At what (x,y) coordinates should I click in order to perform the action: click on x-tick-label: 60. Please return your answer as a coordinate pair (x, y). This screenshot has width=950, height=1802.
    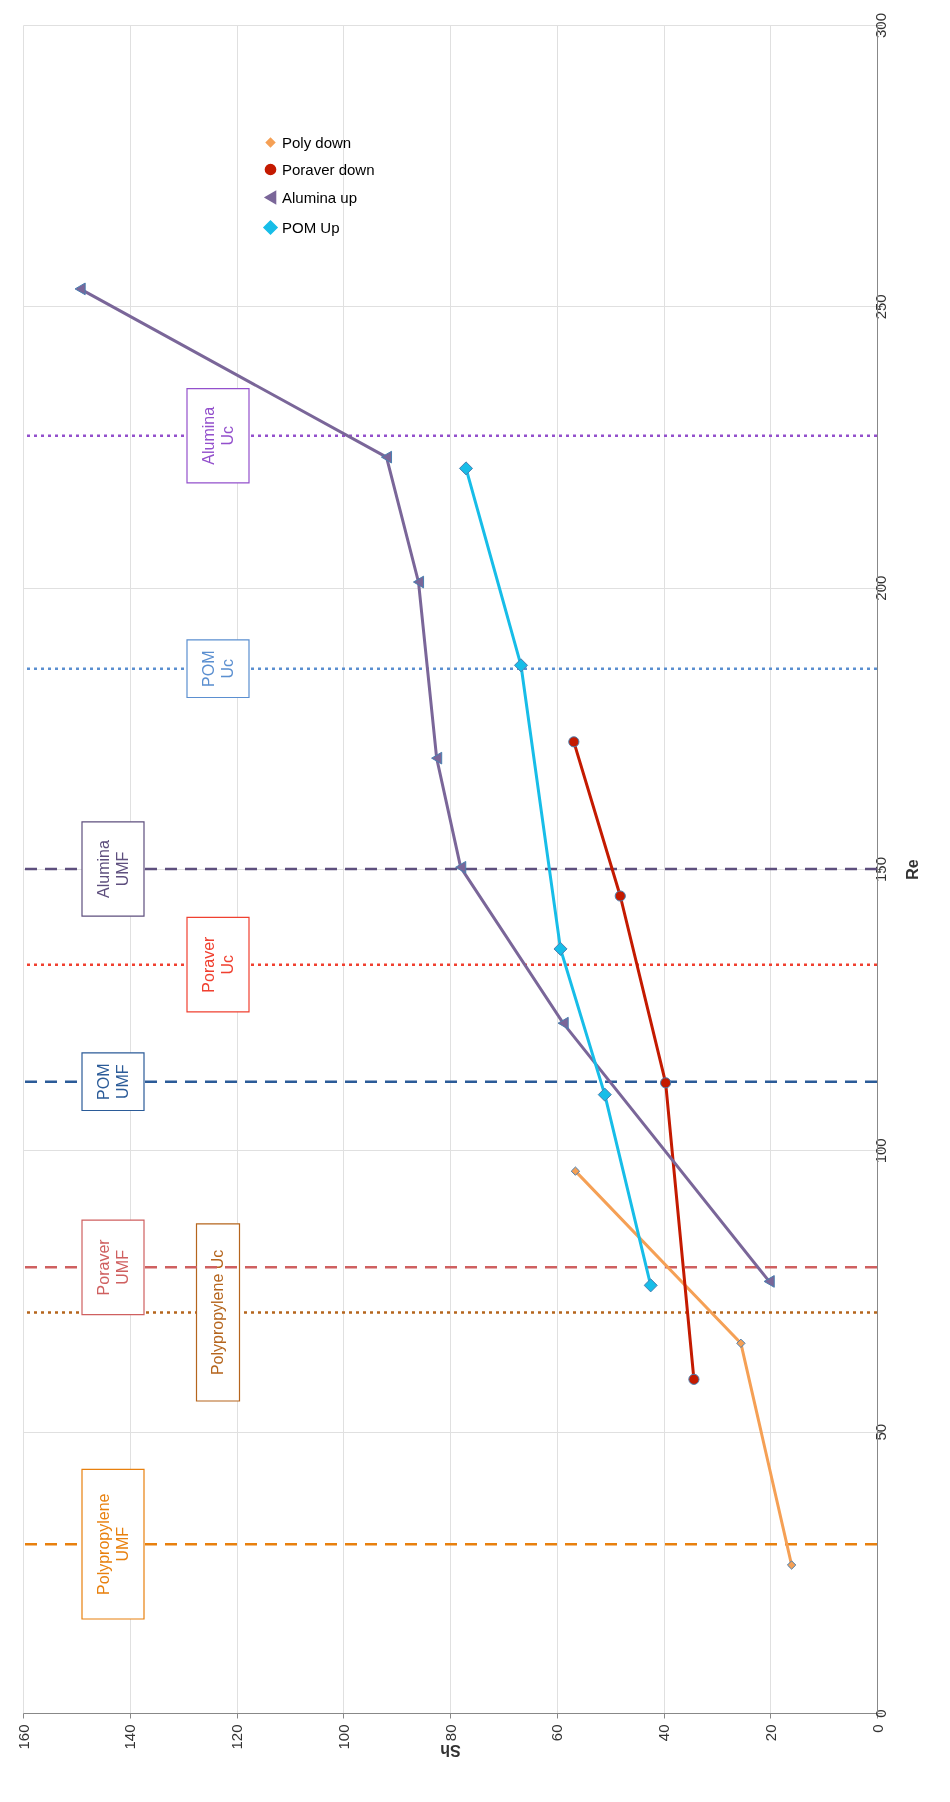
    Looking at the image, I should click on (557, 1733).